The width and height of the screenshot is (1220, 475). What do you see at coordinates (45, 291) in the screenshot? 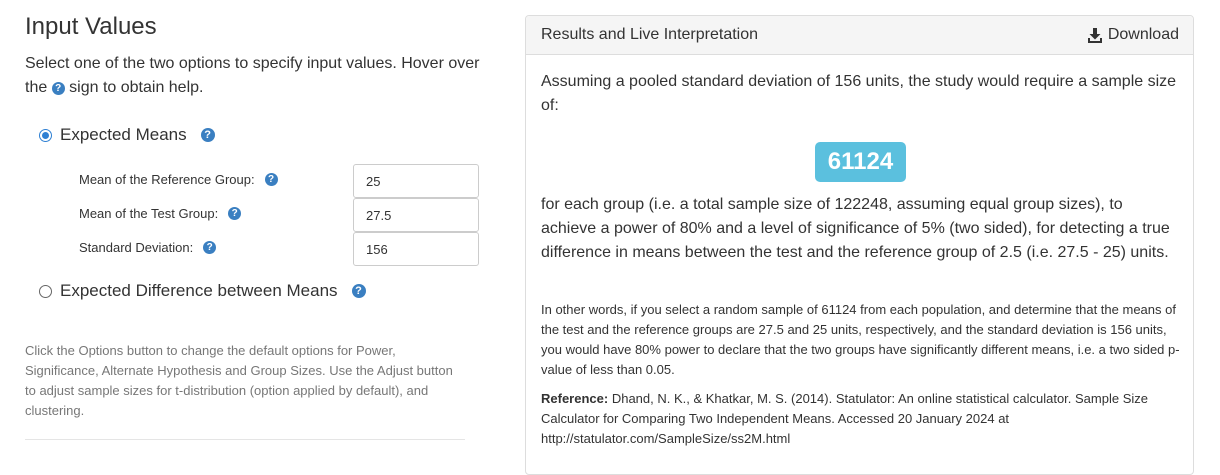
I see `expected-difference-radio` at bounding box center [45, 291].